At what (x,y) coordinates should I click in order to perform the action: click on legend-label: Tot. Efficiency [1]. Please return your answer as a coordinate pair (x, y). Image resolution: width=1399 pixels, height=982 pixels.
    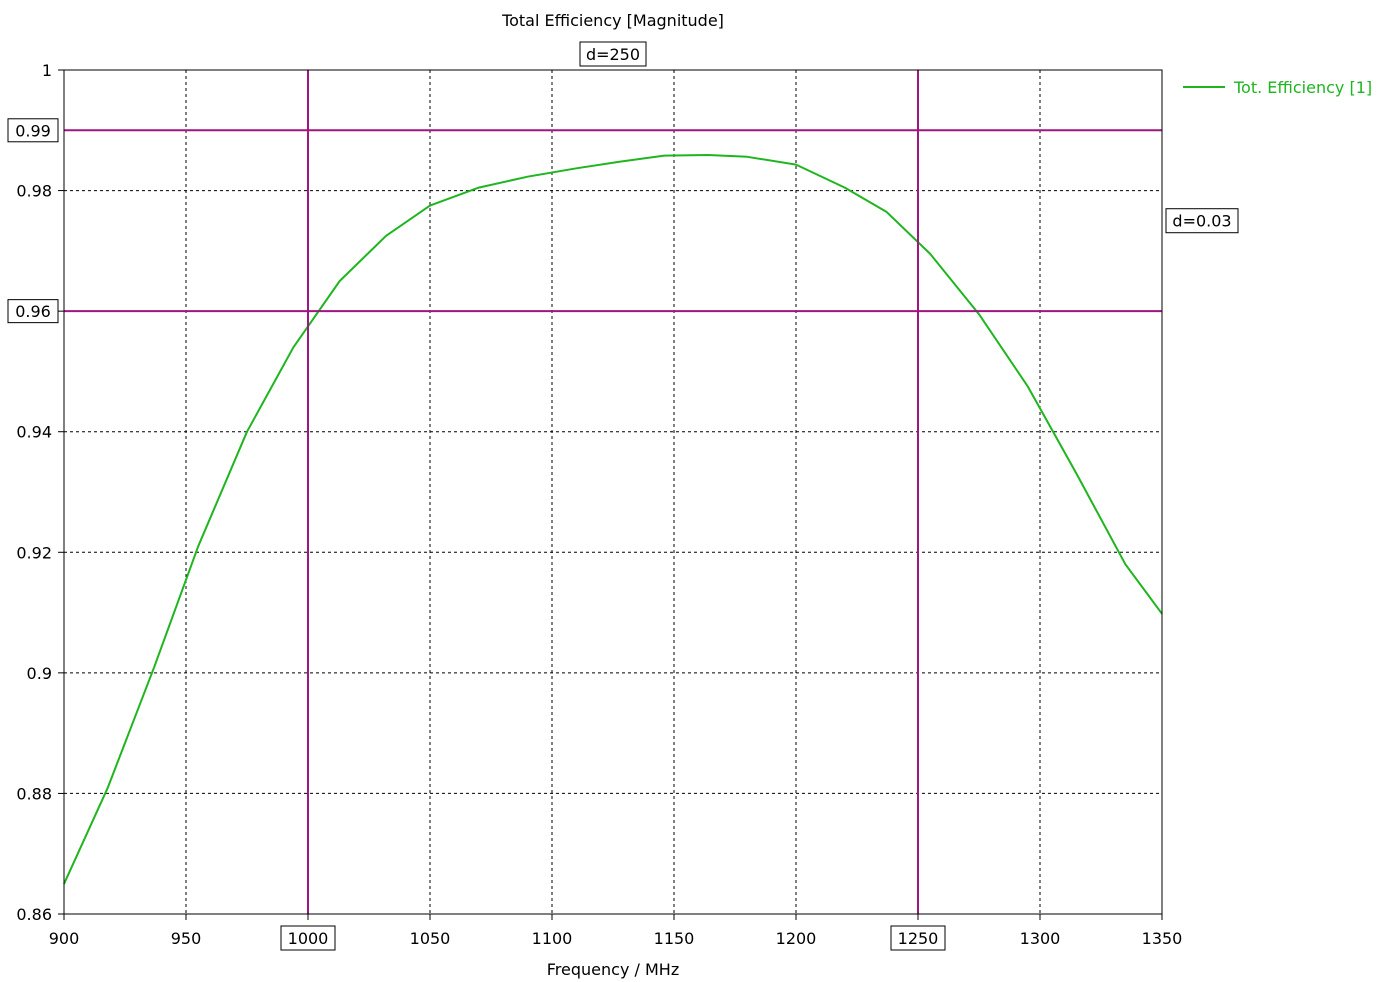
    Looking at the image, I should click on (1302, 87).